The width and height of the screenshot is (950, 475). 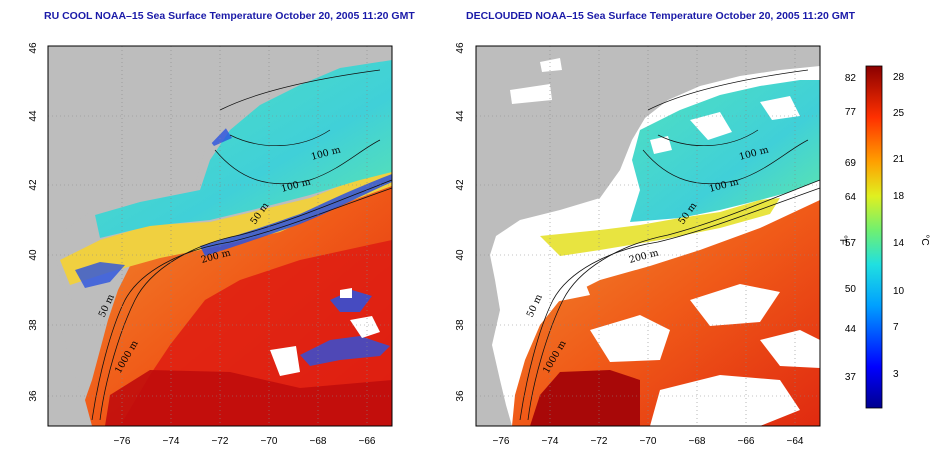 I want to click on c-tick-label: 7, so click(x=896, y=327).